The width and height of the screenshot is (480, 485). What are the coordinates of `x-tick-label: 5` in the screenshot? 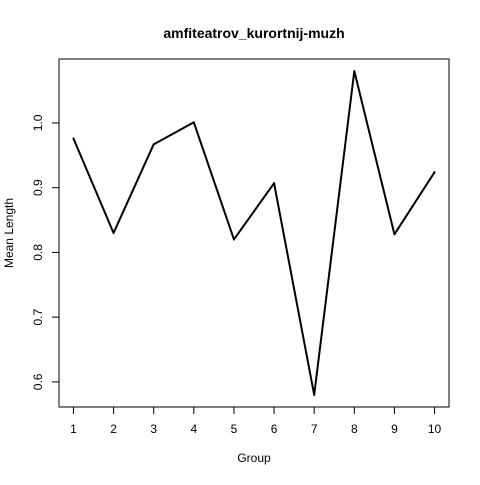 It's located at (234, 429).